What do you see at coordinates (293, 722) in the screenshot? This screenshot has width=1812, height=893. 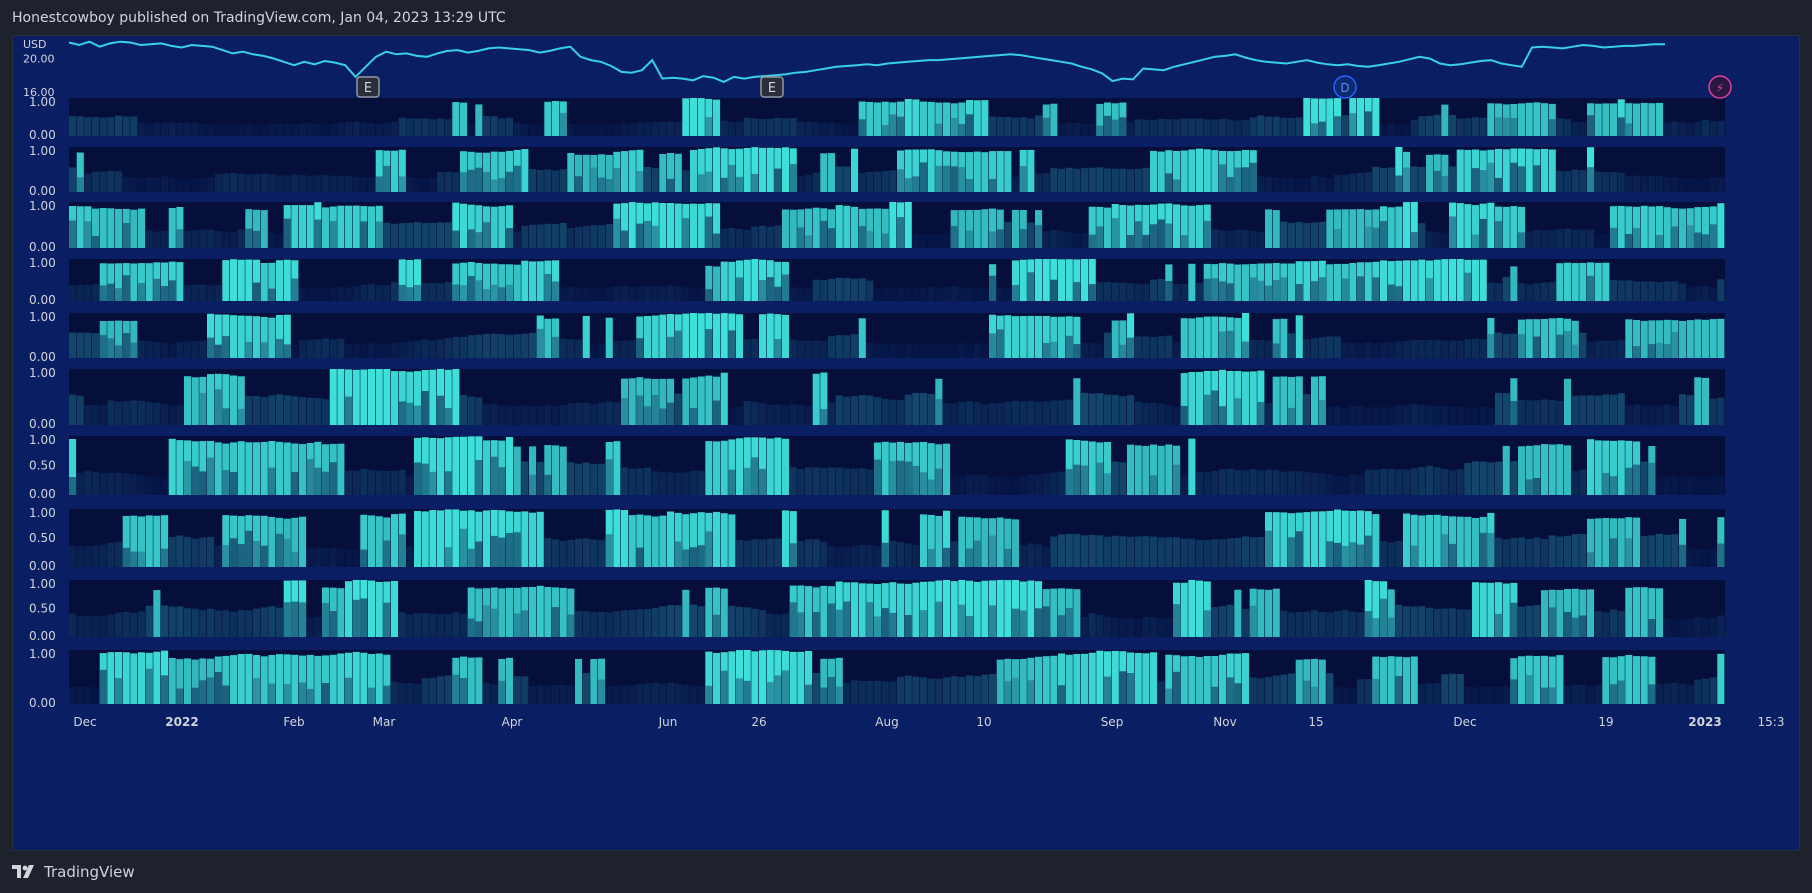 I see `x-tick-label: Feb` at bounding box center [293, 722].